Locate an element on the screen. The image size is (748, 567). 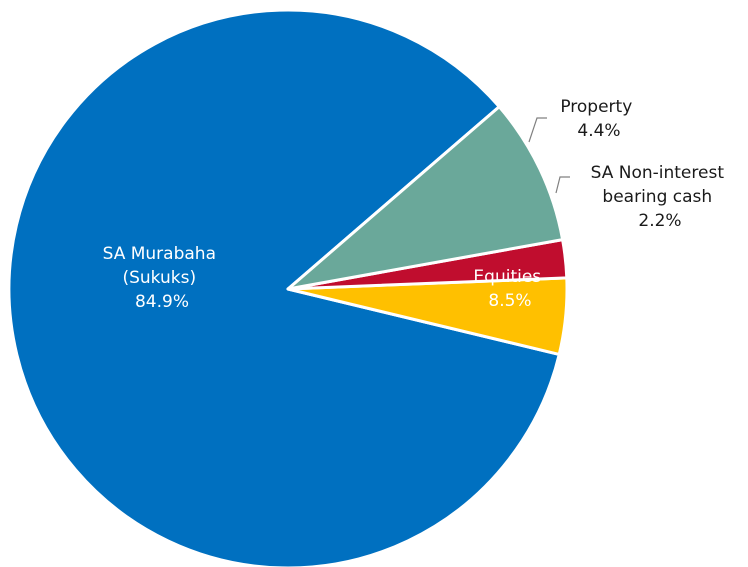
property-value-label: 4.4% is located at coordinates (598, 131).